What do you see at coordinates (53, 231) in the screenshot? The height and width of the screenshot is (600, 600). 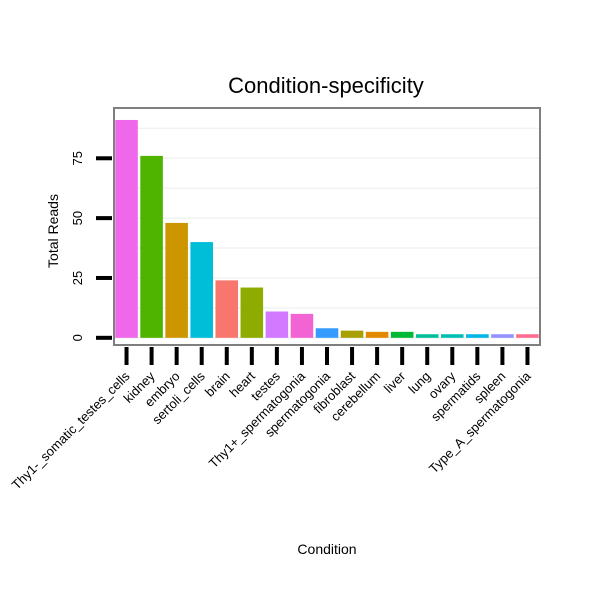 I see `y-axis-label: Total Reads` at bounding box center [53, 231].